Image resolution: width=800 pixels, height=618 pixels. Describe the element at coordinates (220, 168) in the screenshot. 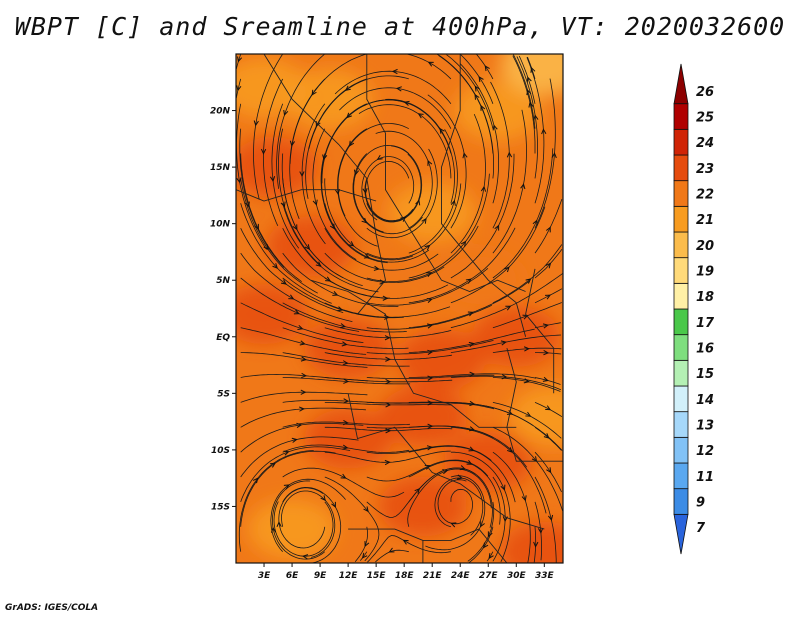

I see `lat-tick-label: 15N` at that location.